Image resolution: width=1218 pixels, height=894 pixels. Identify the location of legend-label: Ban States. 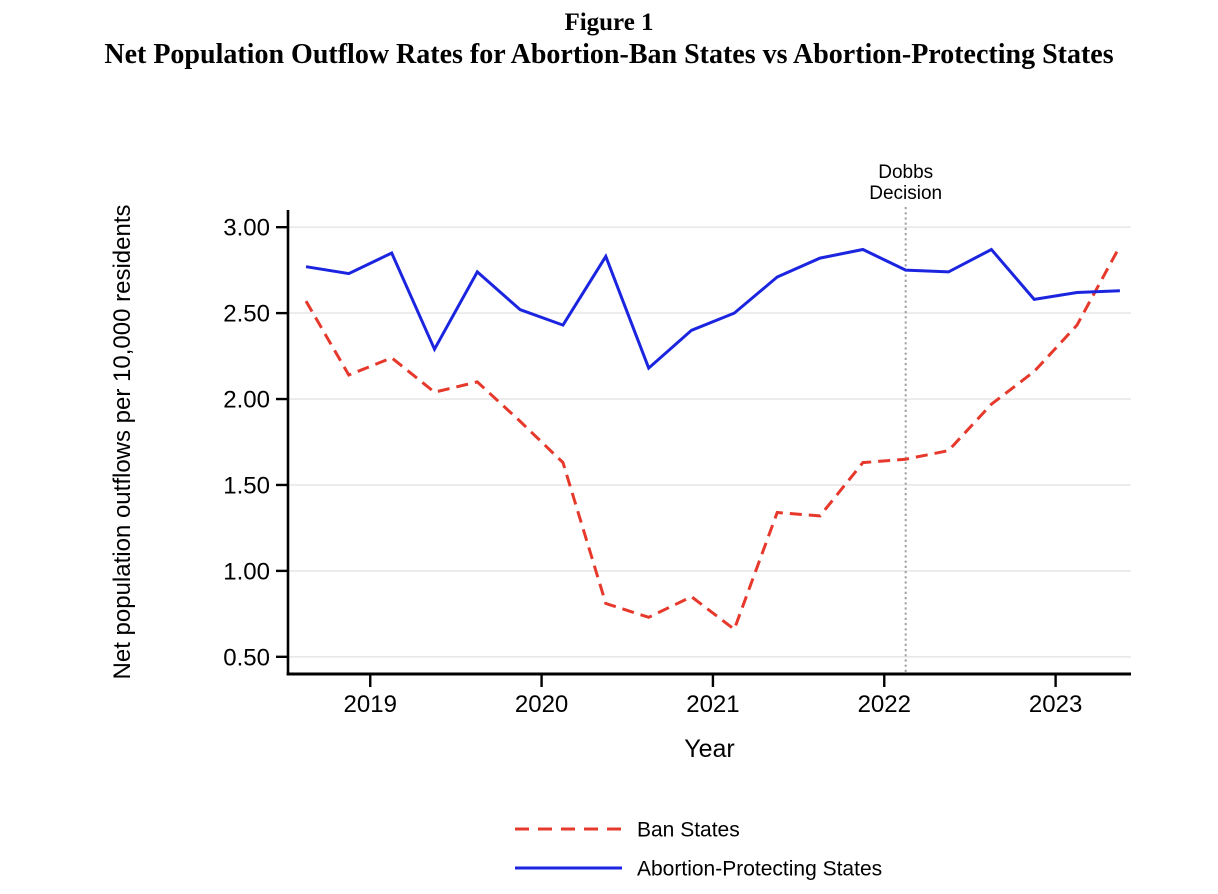
(688, 830).